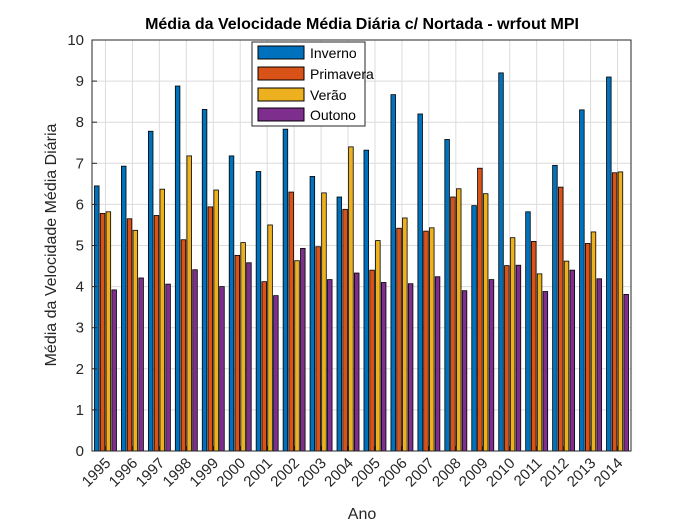 The image size is (700, 525). What do you see at coordinates (312, 314) in the screenshot?
I see `bar-inverno-2003` at bounding box center [312, 314].